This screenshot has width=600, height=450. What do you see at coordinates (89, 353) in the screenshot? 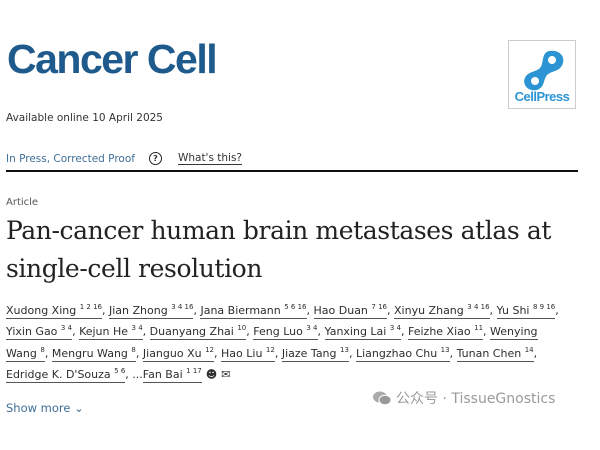
I see `author-name: Mengru Wang` at bounding box center [89, 353].